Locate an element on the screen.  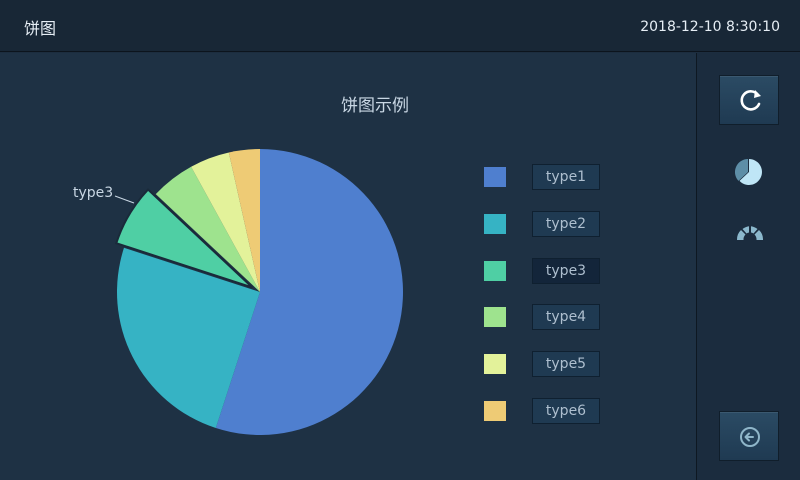
refresh-button is located at coordinates (749, 100).